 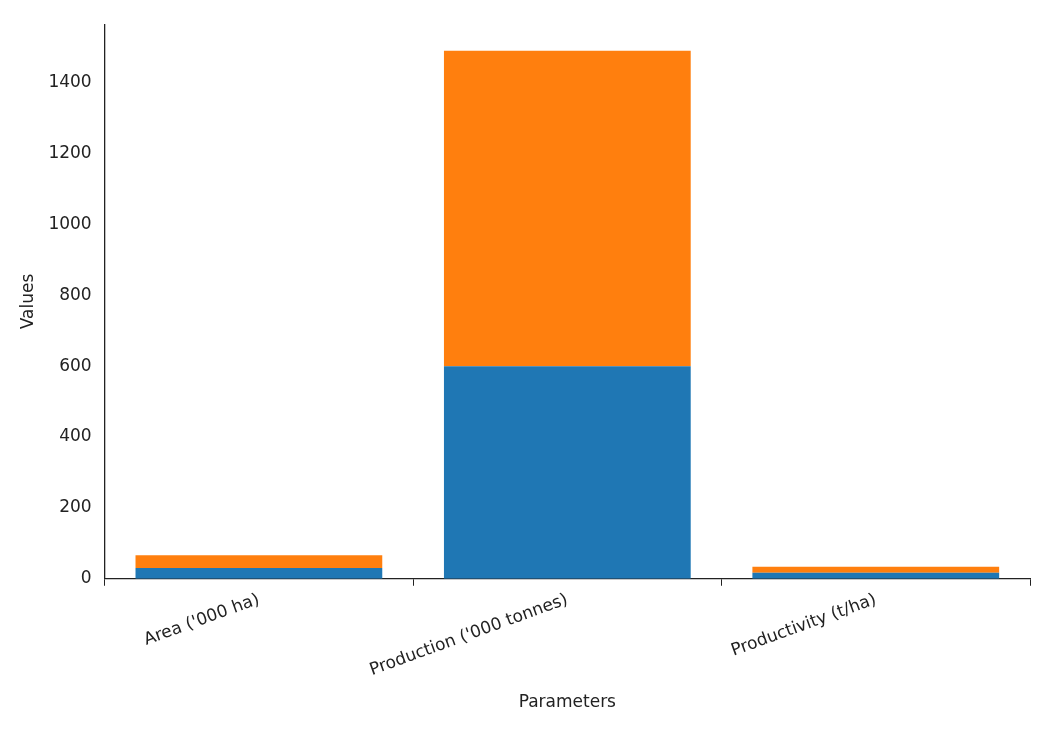 What do you see at coordinates (26, 301) in the screenshot?
I see `y-axis-title: Values` at bounding box center [26, 301].